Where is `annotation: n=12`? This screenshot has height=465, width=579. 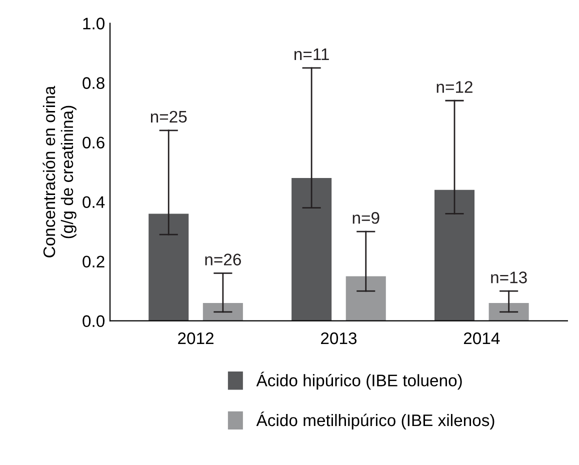
annotation: n=12 is located at coordinates (454, 87).